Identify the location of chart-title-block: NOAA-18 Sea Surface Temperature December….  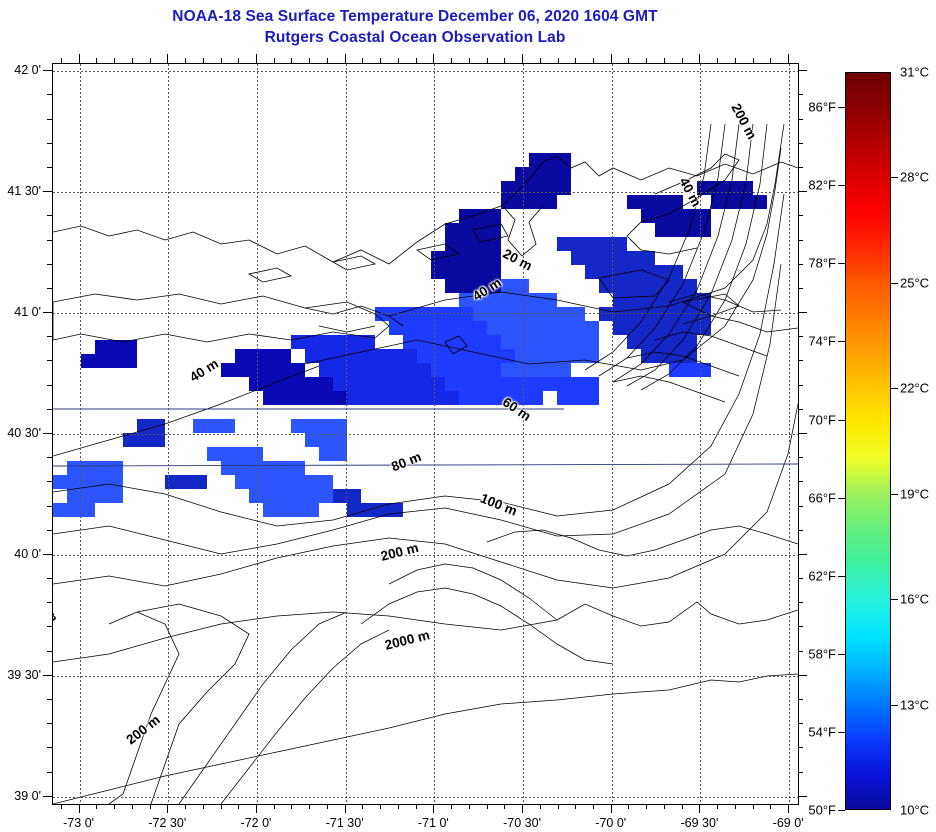
(415, 27).